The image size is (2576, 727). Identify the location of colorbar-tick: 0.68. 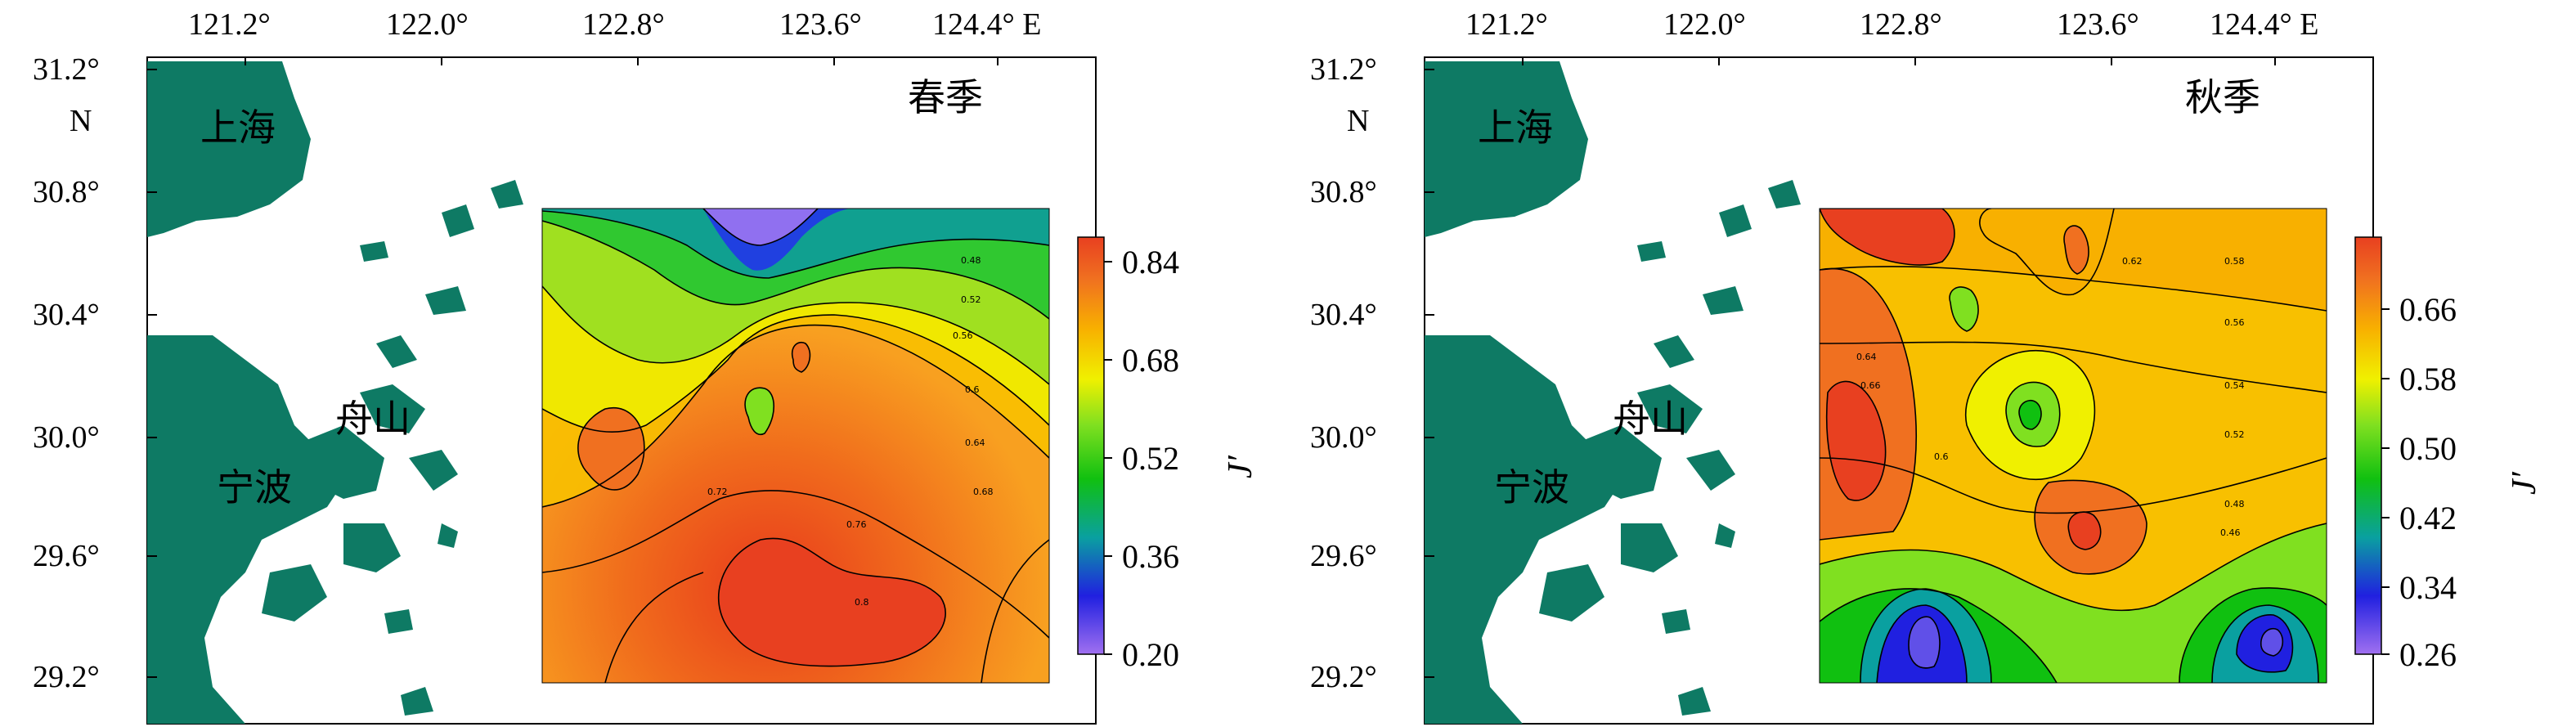
(1150, 360).